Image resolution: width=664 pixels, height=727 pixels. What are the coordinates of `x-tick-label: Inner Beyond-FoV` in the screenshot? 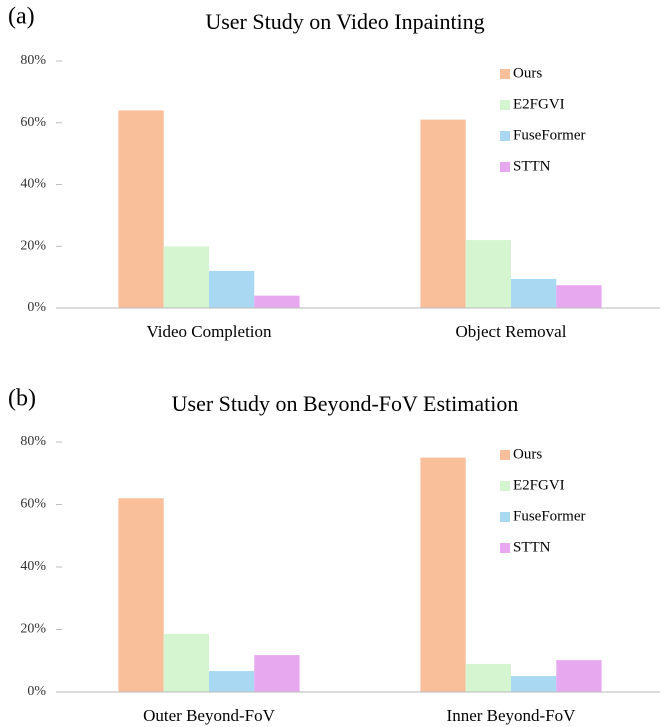 It's located at (512, 715).